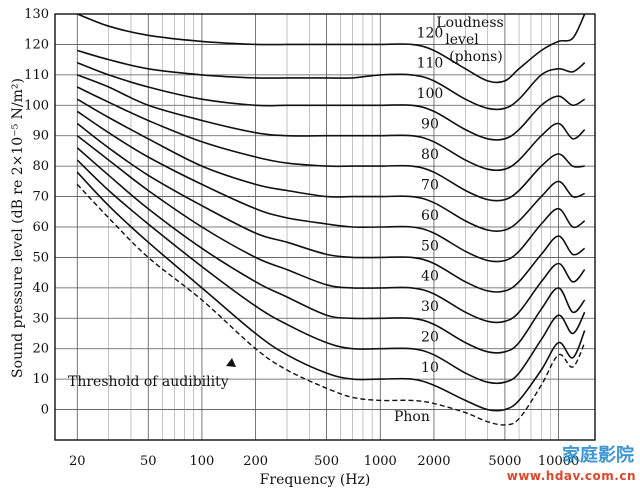  What do you see at coordinates (148, 461) in the screenshot?
I see `x-tick-label: 50` at bounding box center [148, 461].